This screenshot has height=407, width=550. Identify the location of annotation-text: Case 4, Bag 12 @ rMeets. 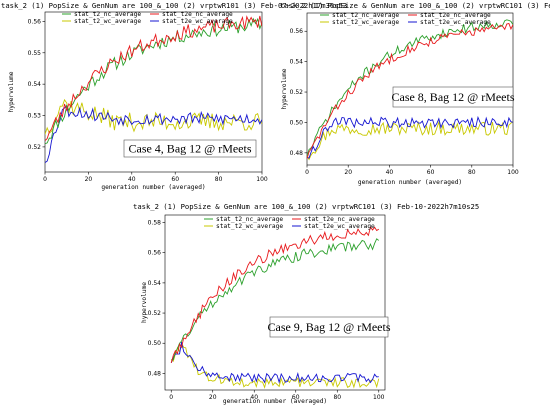
(189, 149).